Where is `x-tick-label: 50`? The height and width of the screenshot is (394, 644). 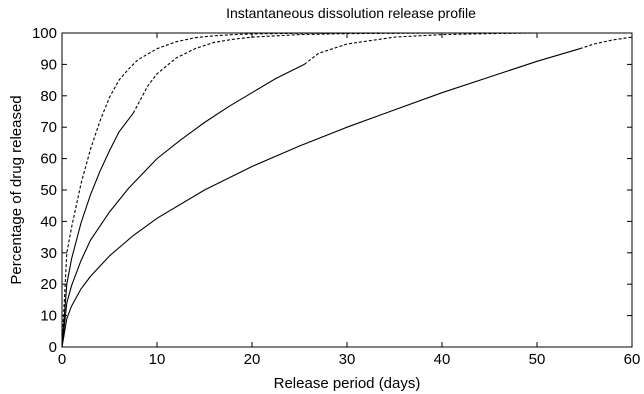 x-tick-label: 50 is located at coordinates (537, 359).